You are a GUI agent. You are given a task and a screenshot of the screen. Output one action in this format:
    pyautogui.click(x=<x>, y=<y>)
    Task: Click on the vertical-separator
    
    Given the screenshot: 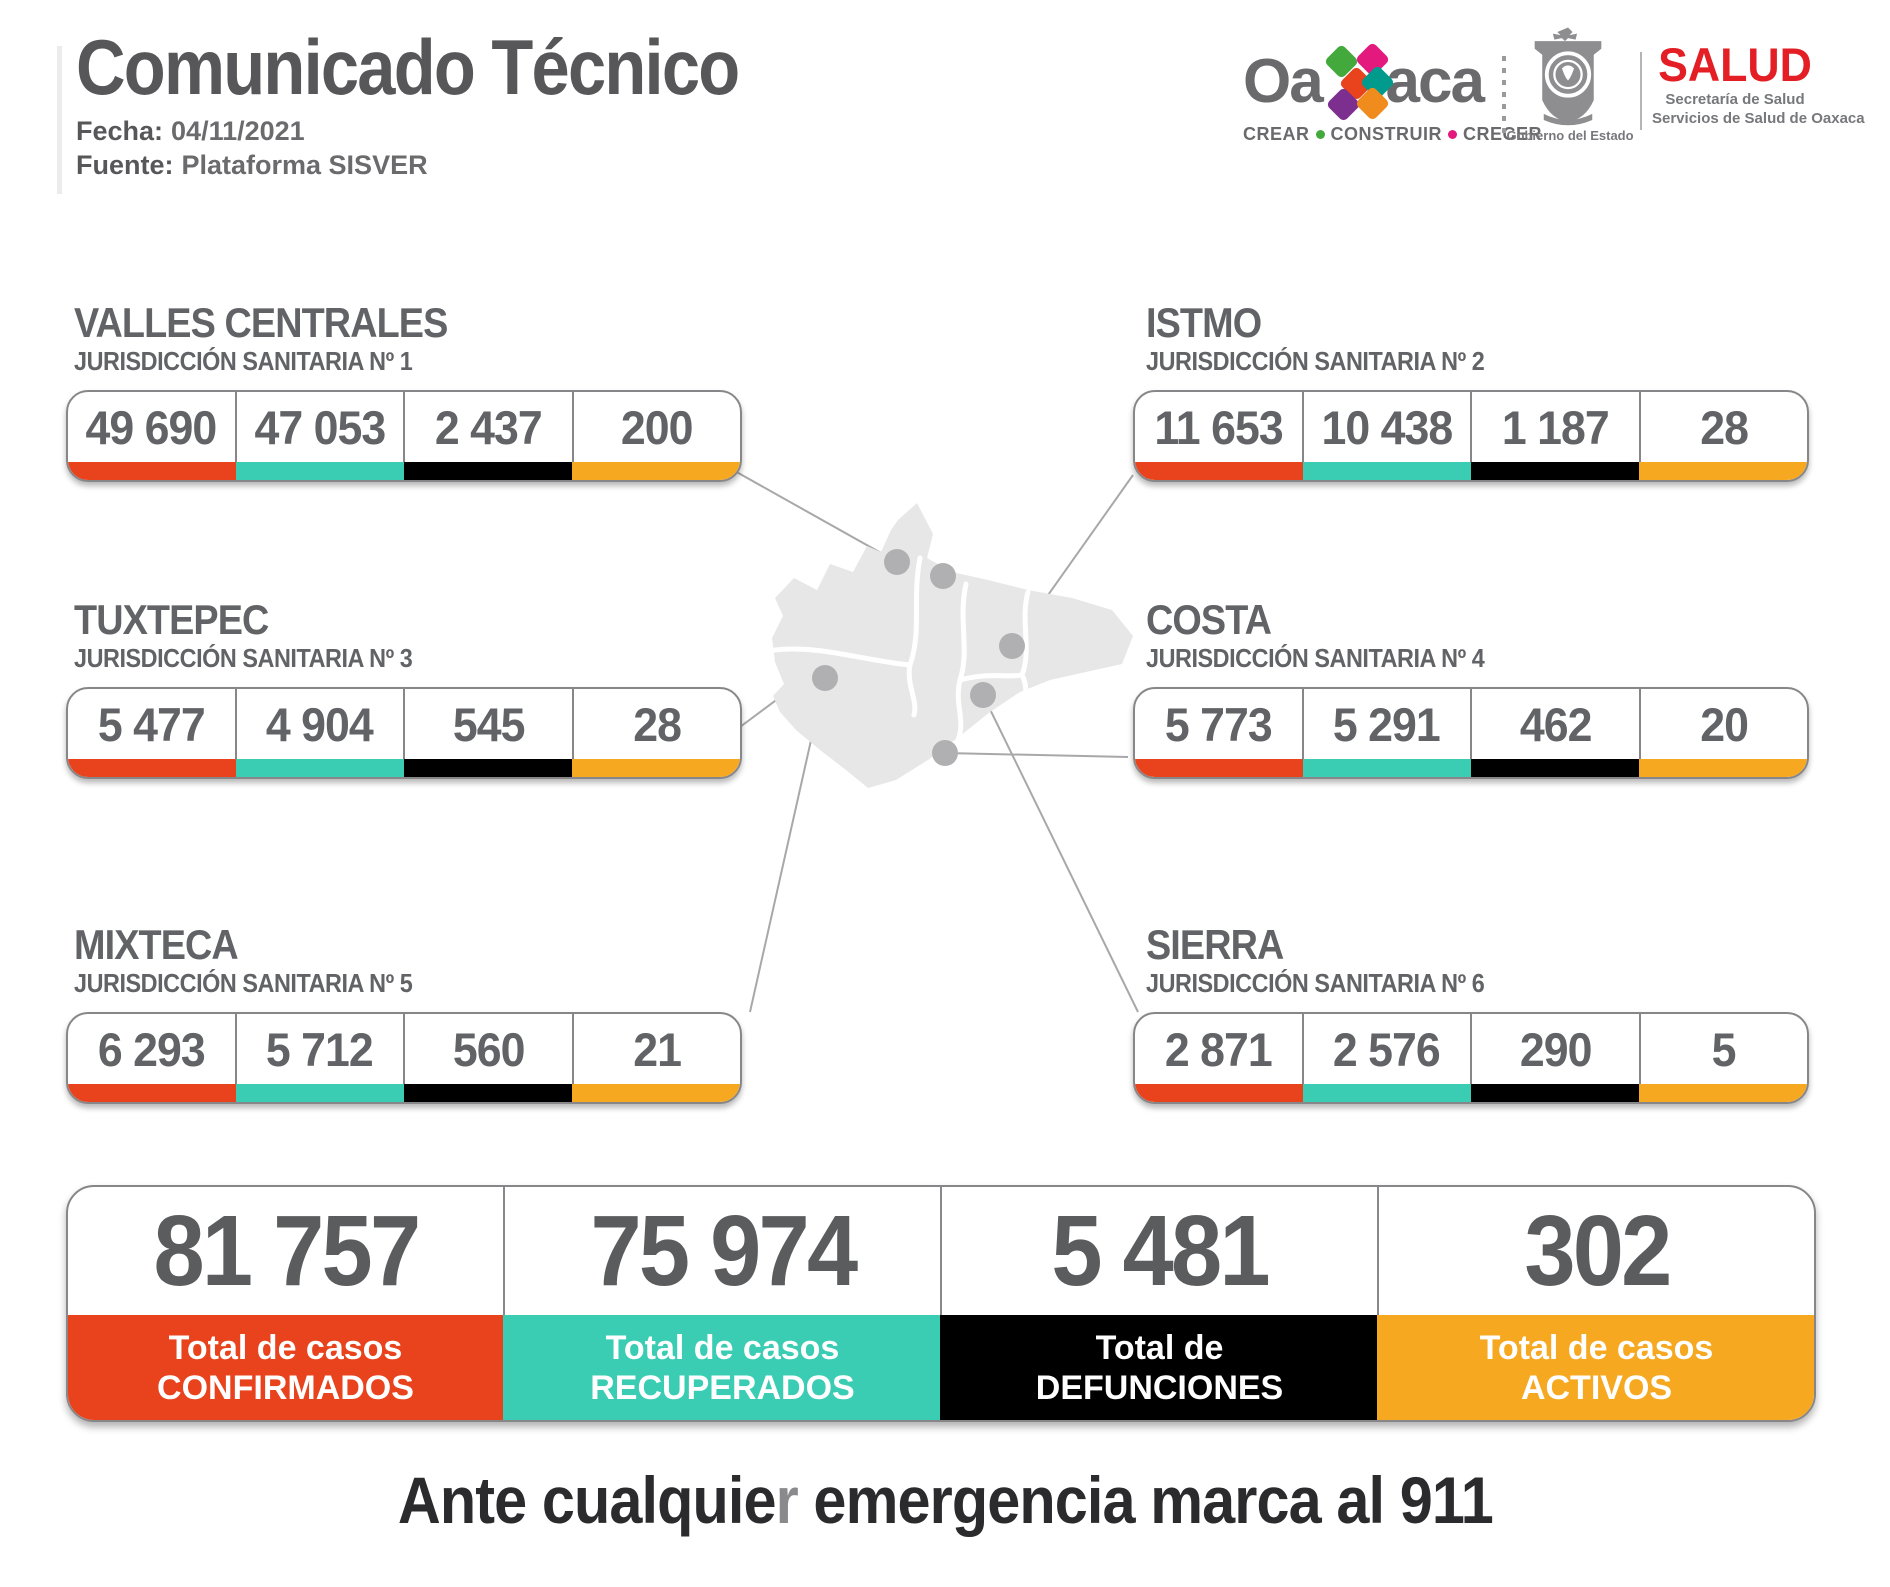 What is the action you would take?
    pyautogui.click(x=1641, y=91)
    